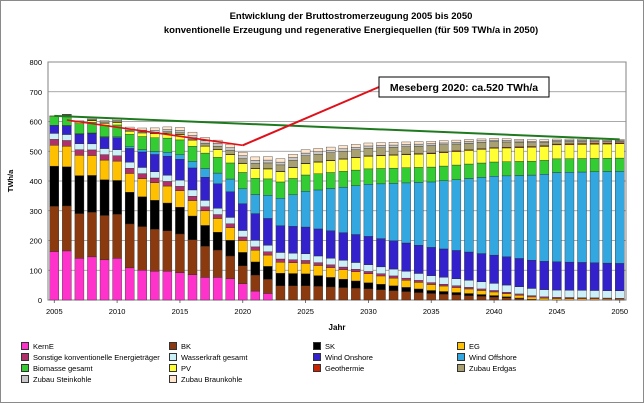 The height and width of the screenshot is (403, 644). What do you see at coordinates (43, 346) in the screenshot?
I see `legend-label: KernE` at bounding box center [43, 346].